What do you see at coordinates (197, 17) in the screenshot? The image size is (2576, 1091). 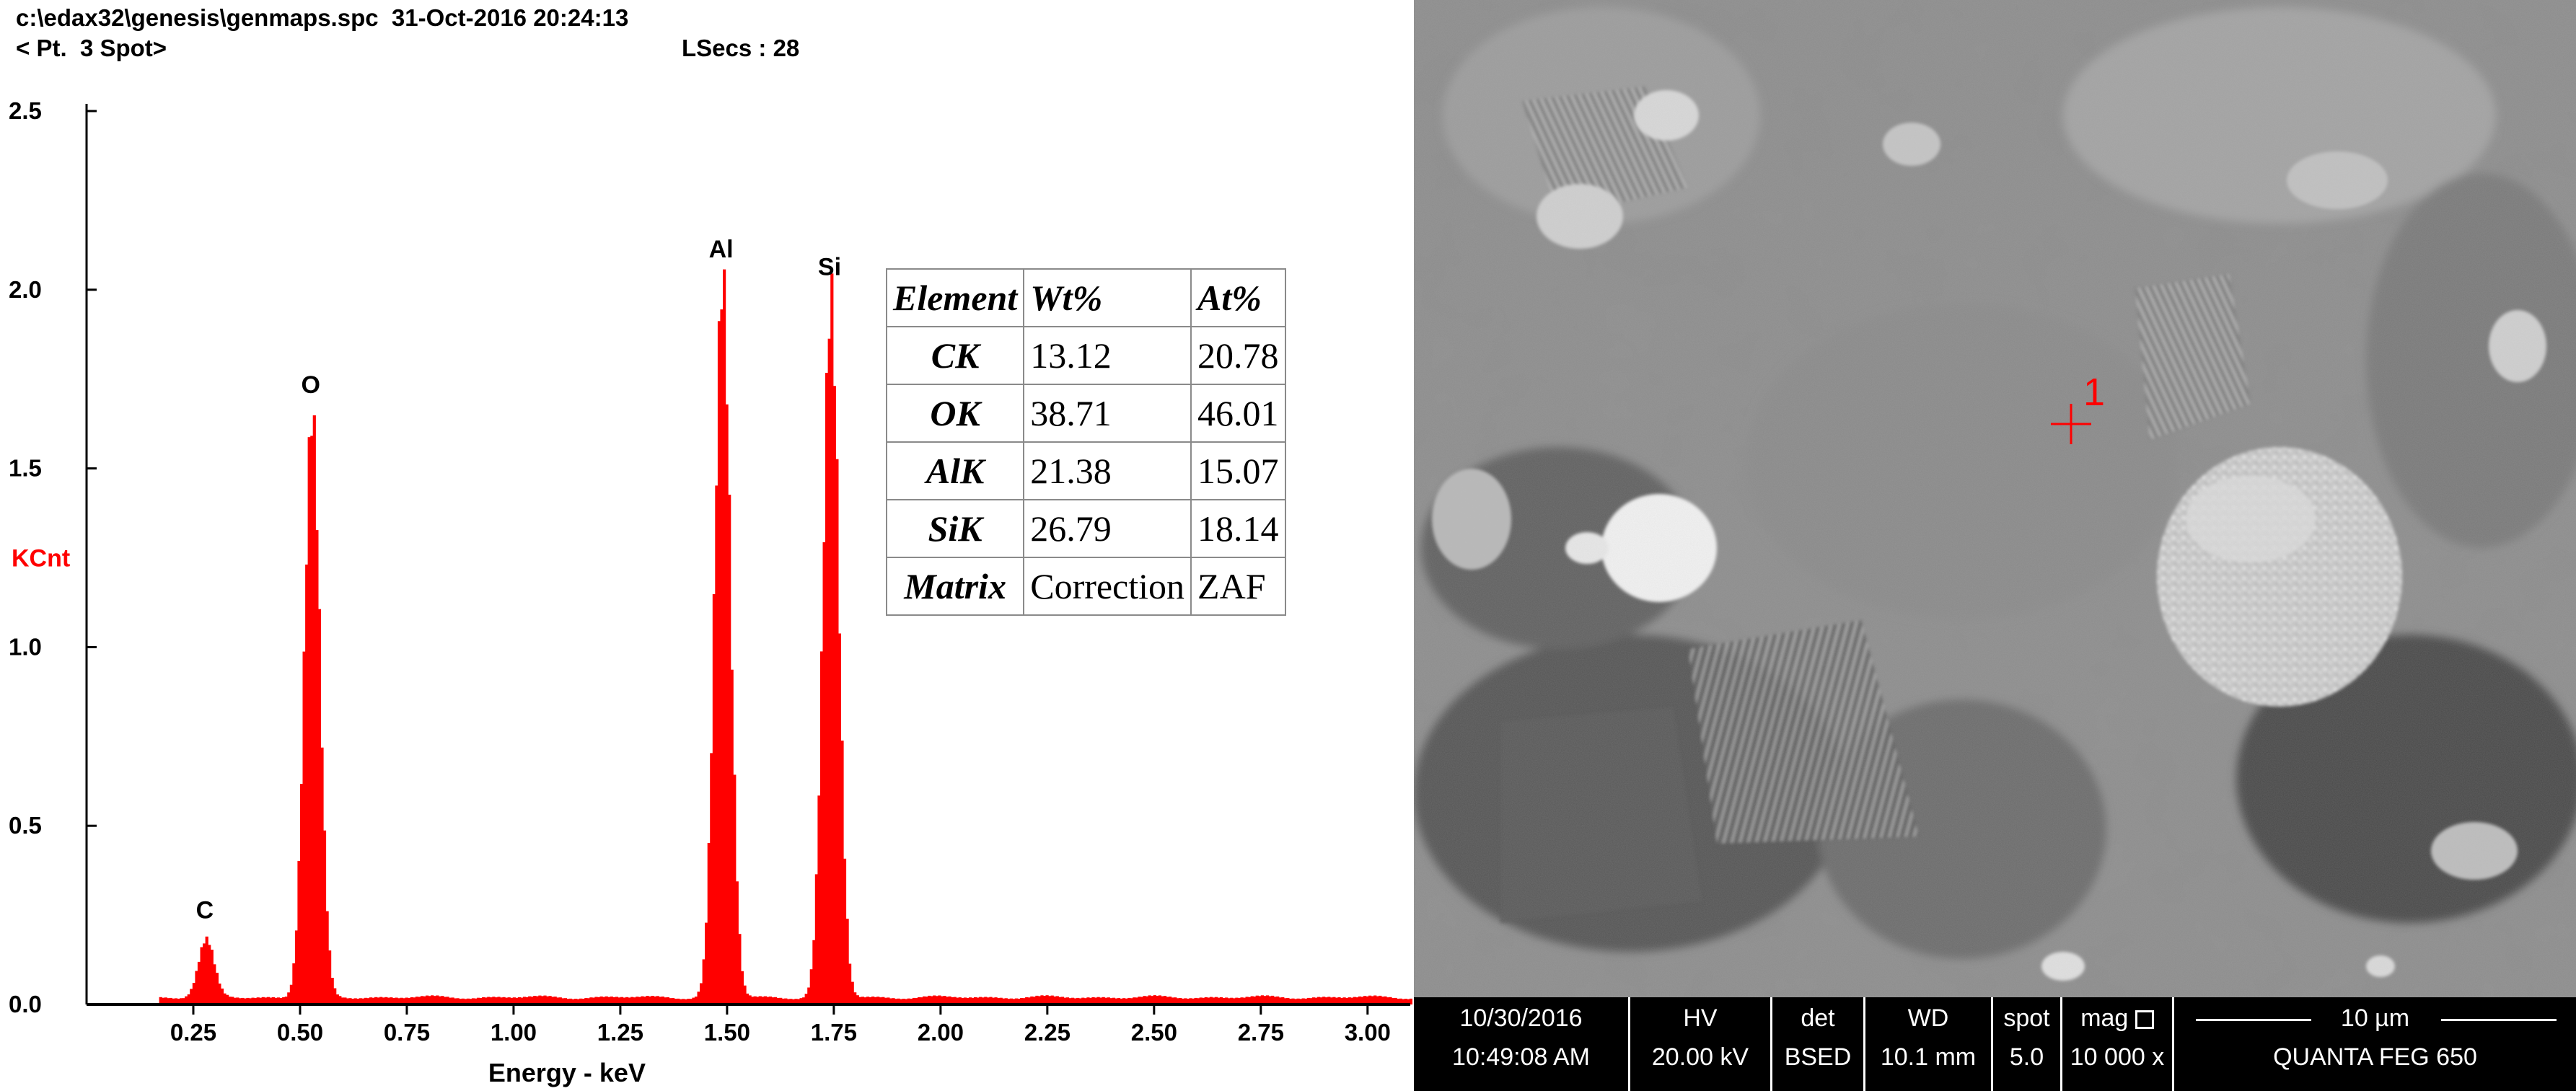 I see `spectrum-file-path: c:\edax32\genesis\genmaps.spc` at bounding box center [197, 17].